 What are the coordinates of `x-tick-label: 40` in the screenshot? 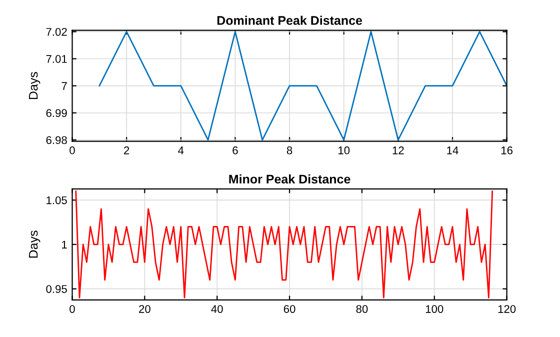 It's located at (217, 309).